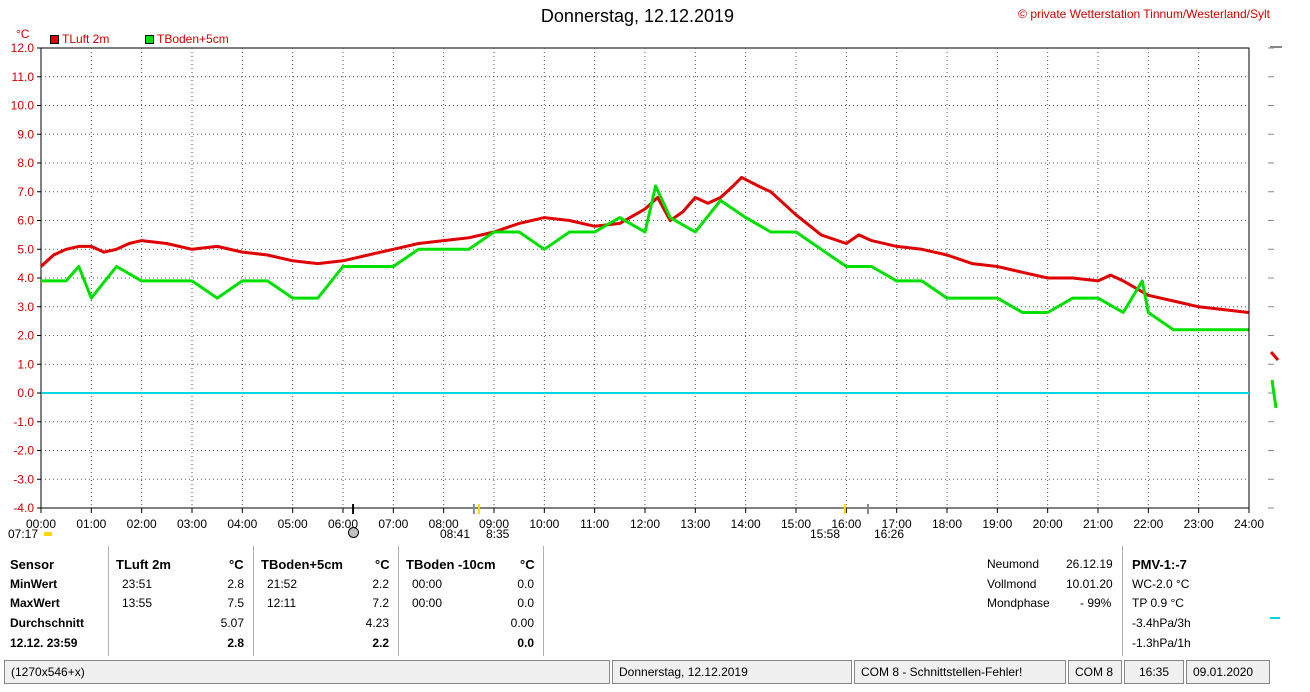 The height and width of the screenshot is (692, 1310). I want to click on stats-cell-value: 7.5, so click(235, 603).